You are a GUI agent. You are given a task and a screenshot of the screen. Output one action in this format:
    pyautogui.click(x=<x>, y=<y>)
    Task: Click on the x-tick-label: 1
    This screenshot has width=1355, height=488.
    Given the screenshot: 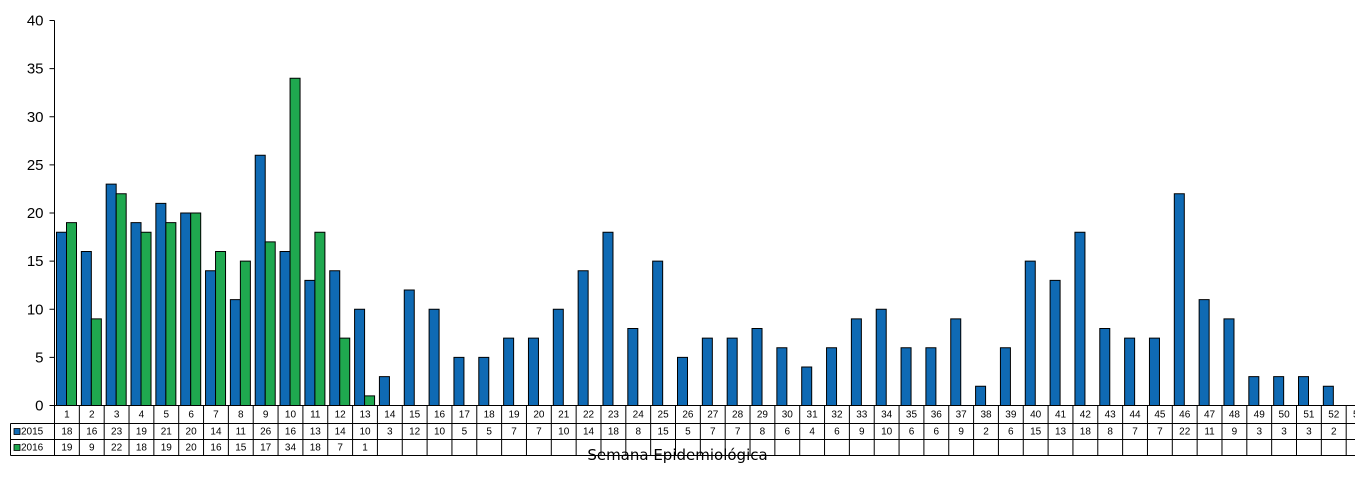 What is the action you would take?
    pyautogui.click(x=67, y=415)
    